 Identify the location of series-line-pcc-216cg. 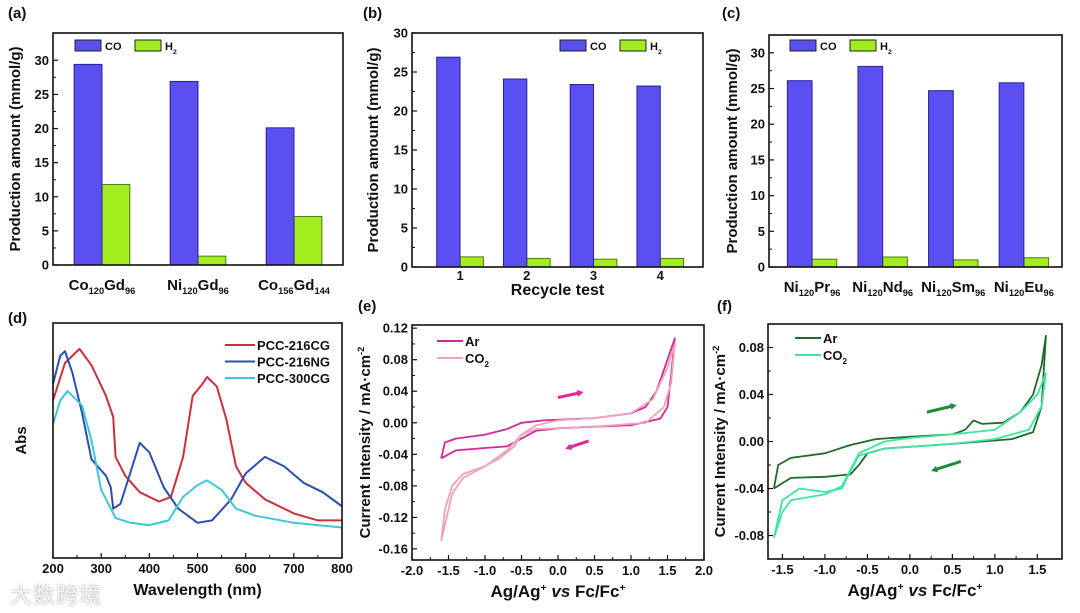
(197, 434).